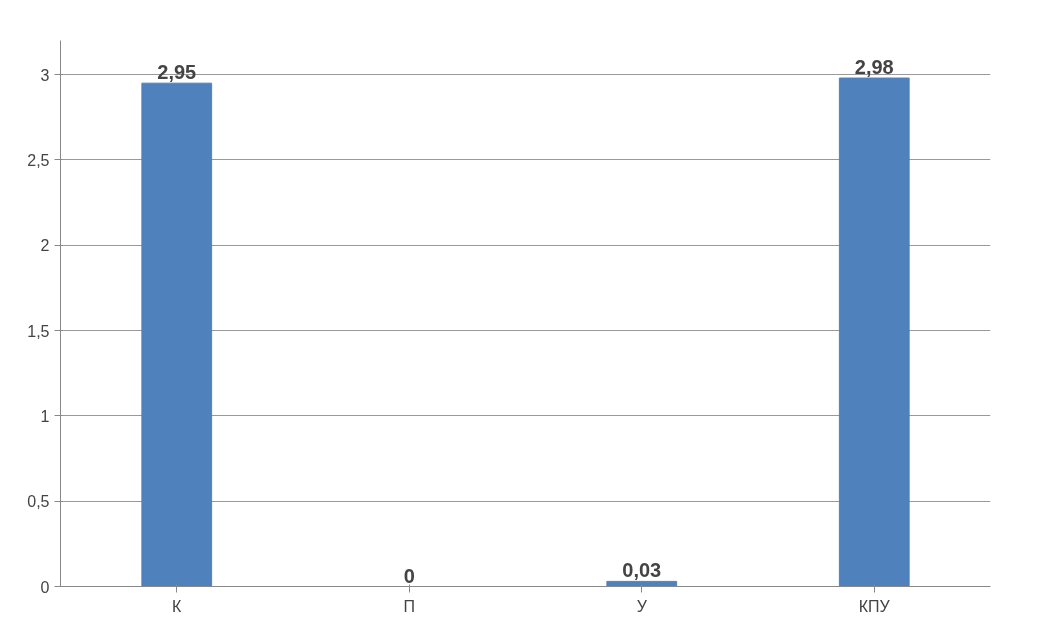  I want to click on y-tick-label: 0,5, so click(38, 502).